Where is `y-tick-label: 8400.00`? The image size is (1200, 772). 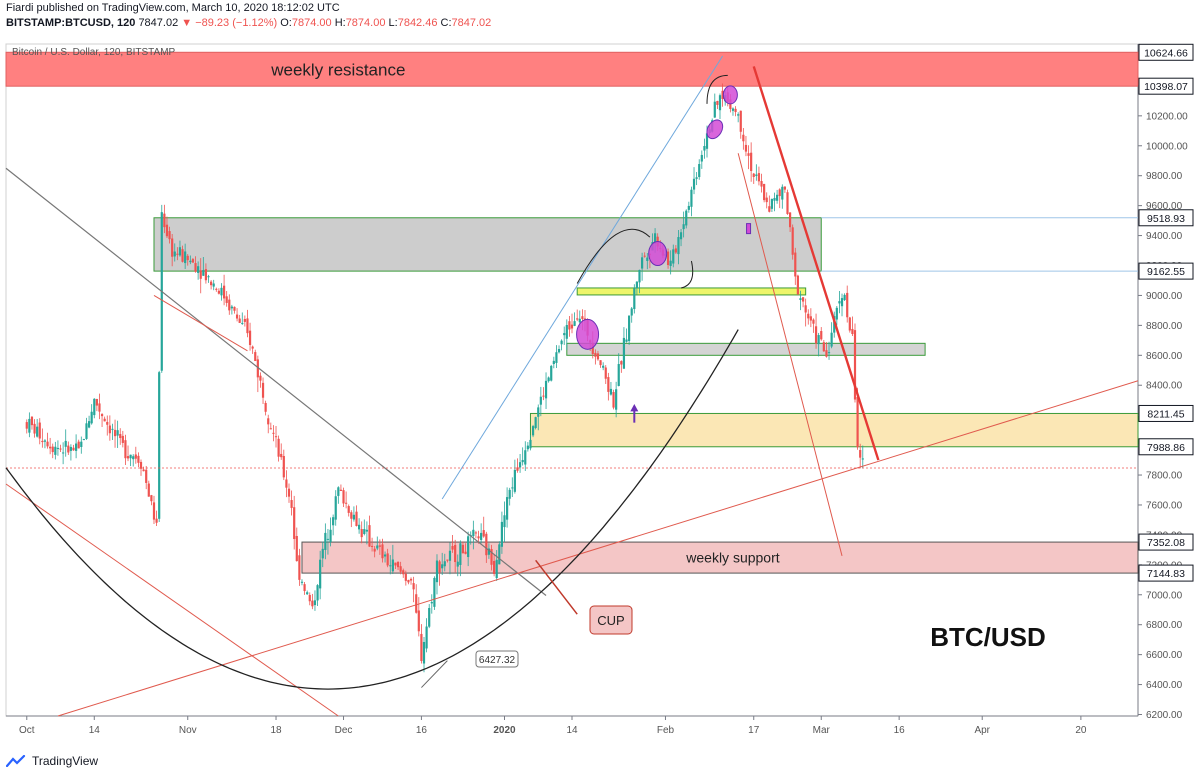 y-tick-label: 8400.00 is located at coordinates (1164, 386).